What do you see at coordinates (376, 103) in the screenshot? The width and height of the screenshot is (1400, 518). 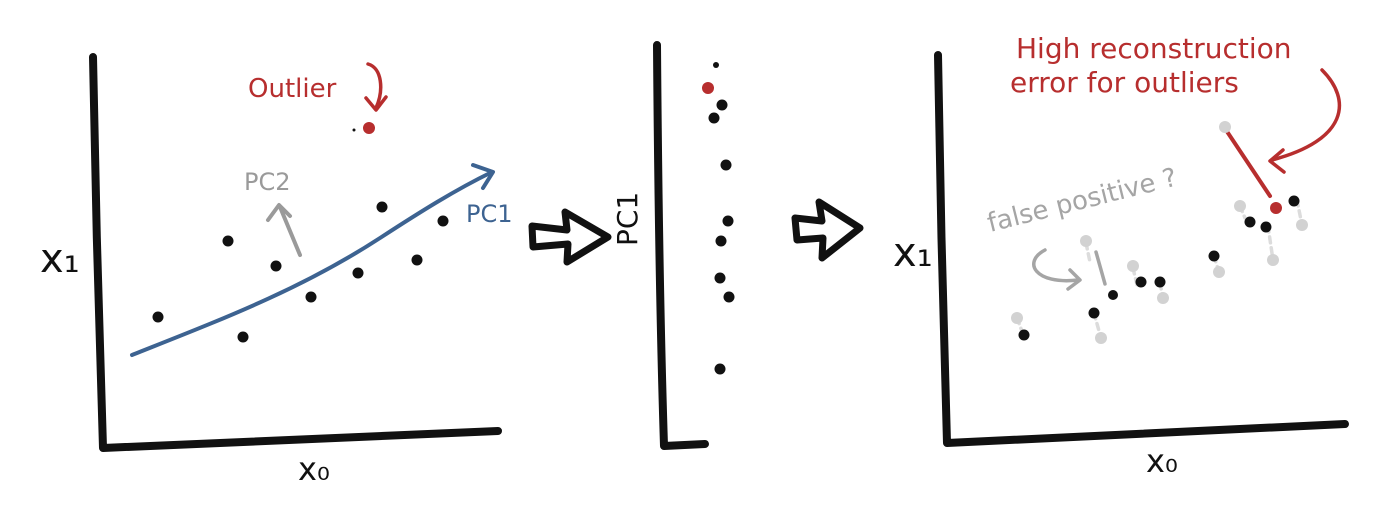 I see `outlier-pointer-arrowhead` at bounding box center [376, 103].